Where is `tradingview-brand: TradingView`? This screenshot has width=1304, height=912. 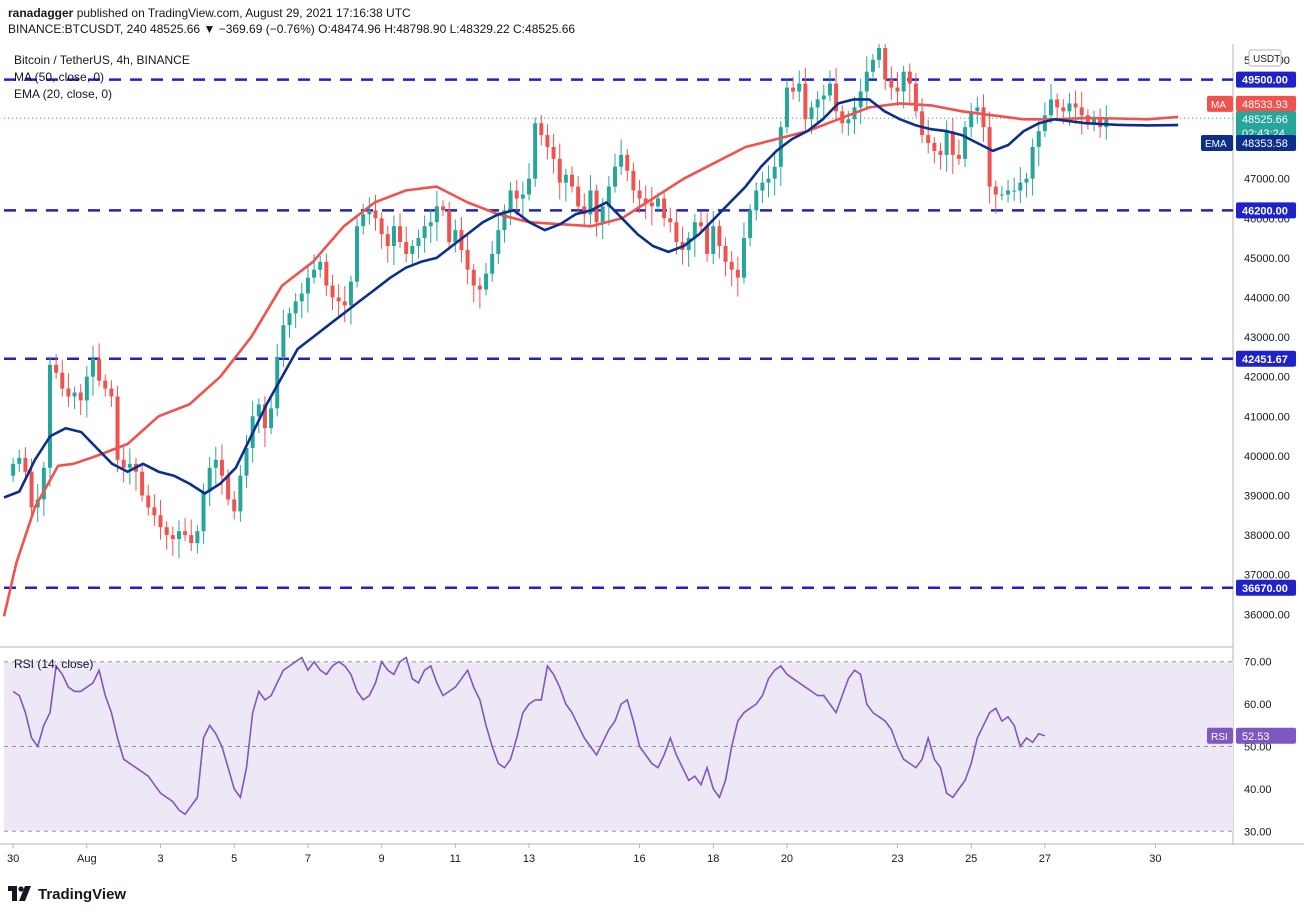
tradingview-brand: TradingView is located at coordinates (82, 894).